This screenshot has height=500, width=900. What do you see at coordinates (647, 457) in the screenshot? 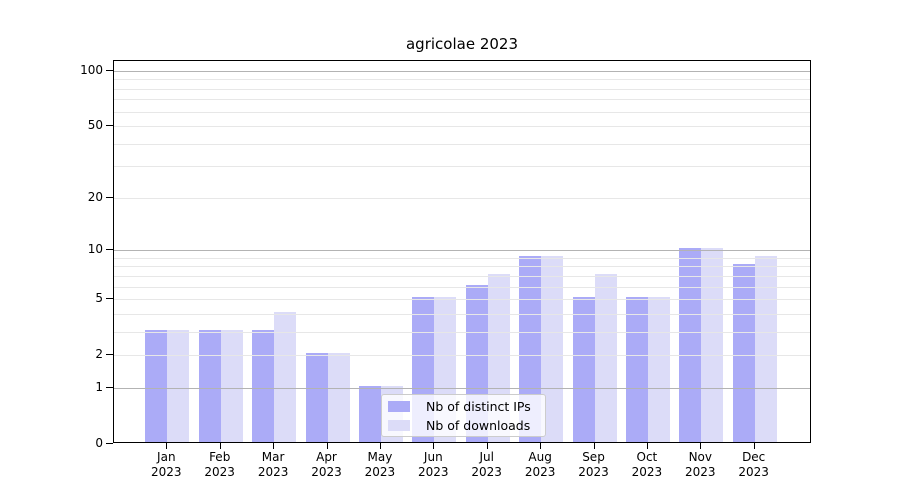
I see `x-tick-month: Oct` at bounding box center [647, 457].